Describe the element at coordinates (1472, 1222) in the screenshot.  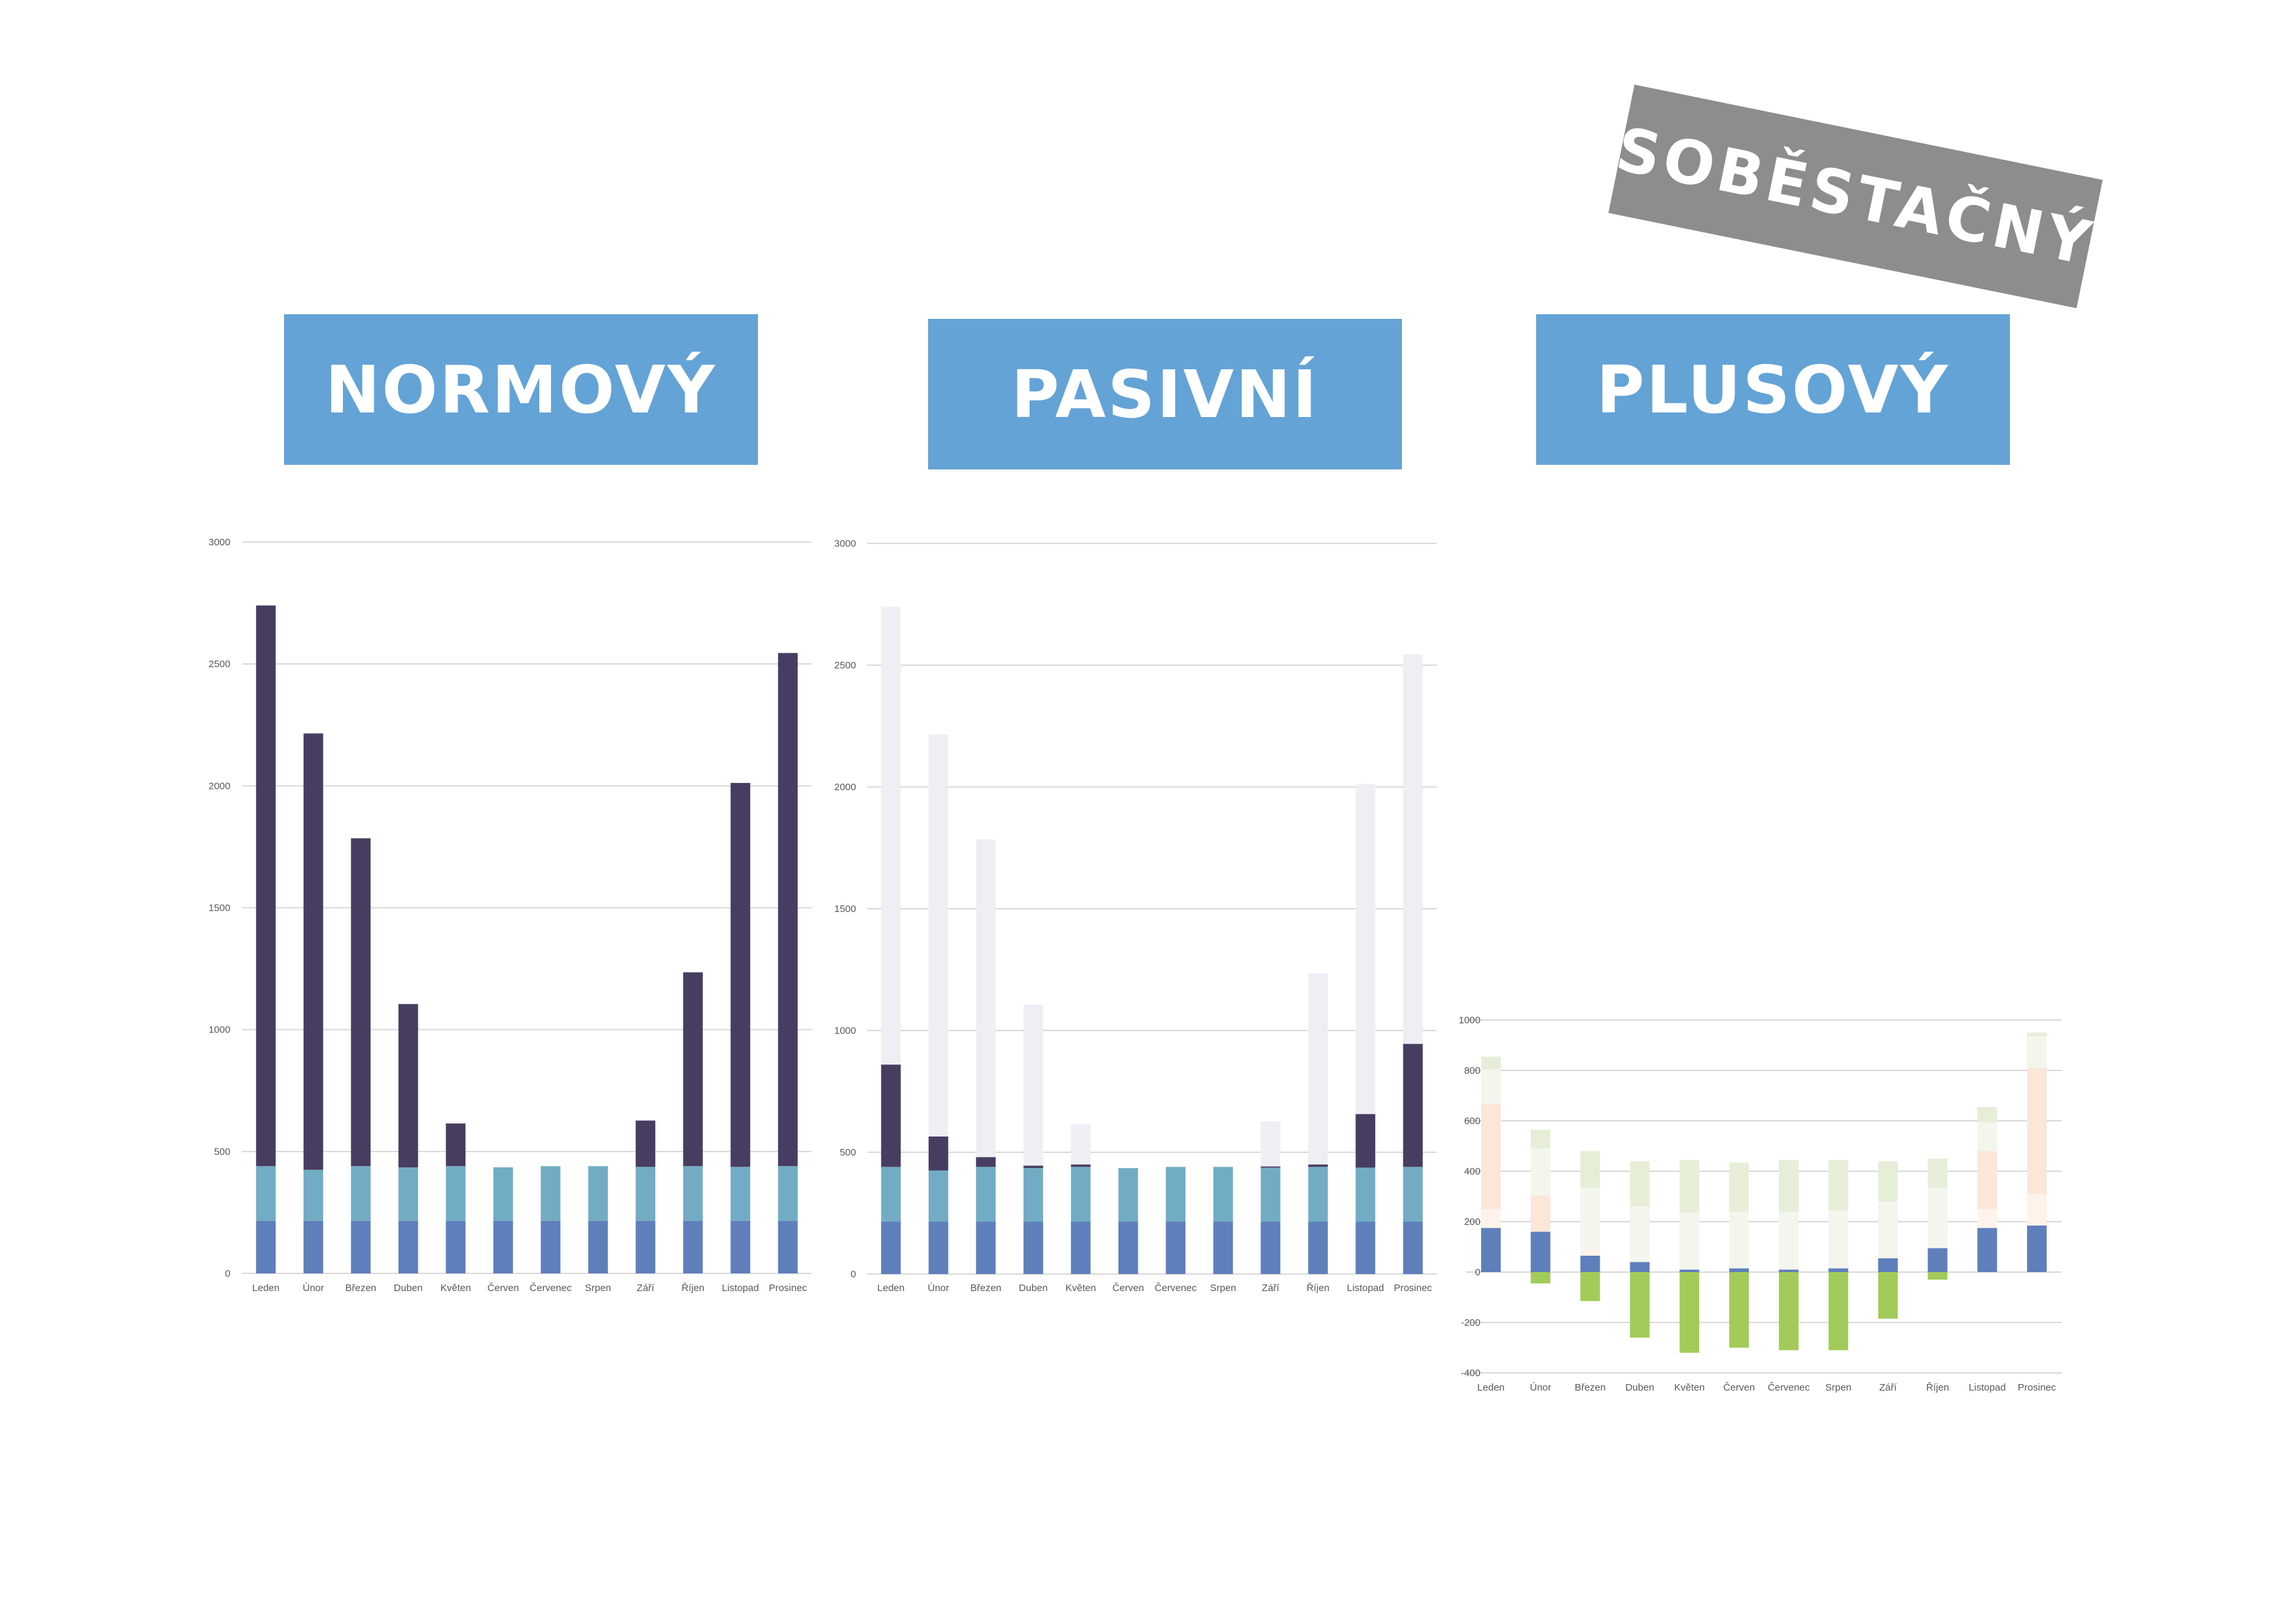
I see `y-tick-label: 200` at that location.